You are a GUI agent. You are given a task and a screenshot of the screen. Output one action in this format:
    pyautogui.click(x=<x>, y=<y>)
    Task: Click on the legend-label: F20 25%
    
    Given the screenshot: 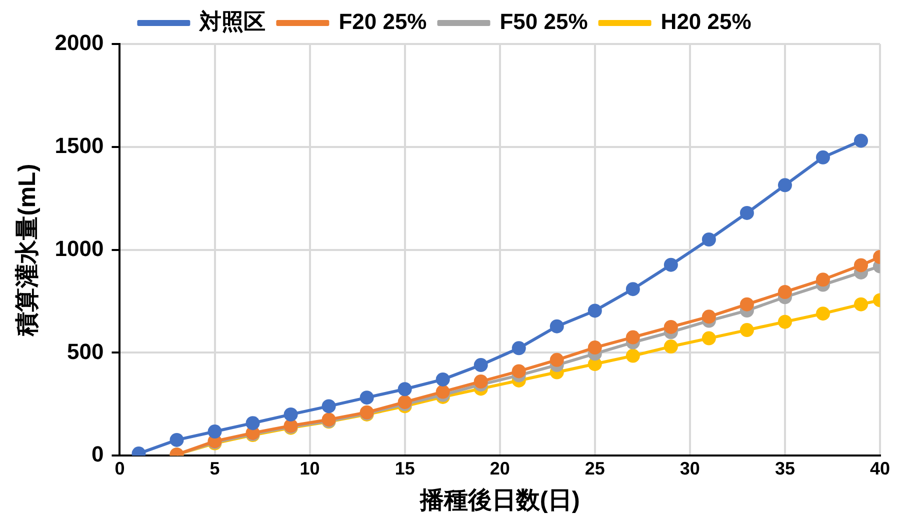 What is the action you would take?
    pyautogui.click(x=382, y=21)
    